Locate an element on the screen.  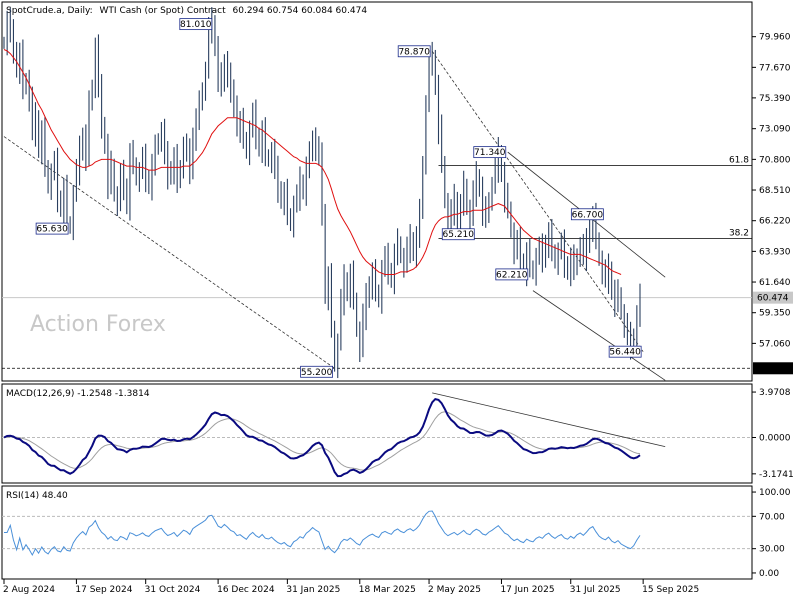
x-tick-label: 31 Oct 2024 is located at coordinates (173, 590).